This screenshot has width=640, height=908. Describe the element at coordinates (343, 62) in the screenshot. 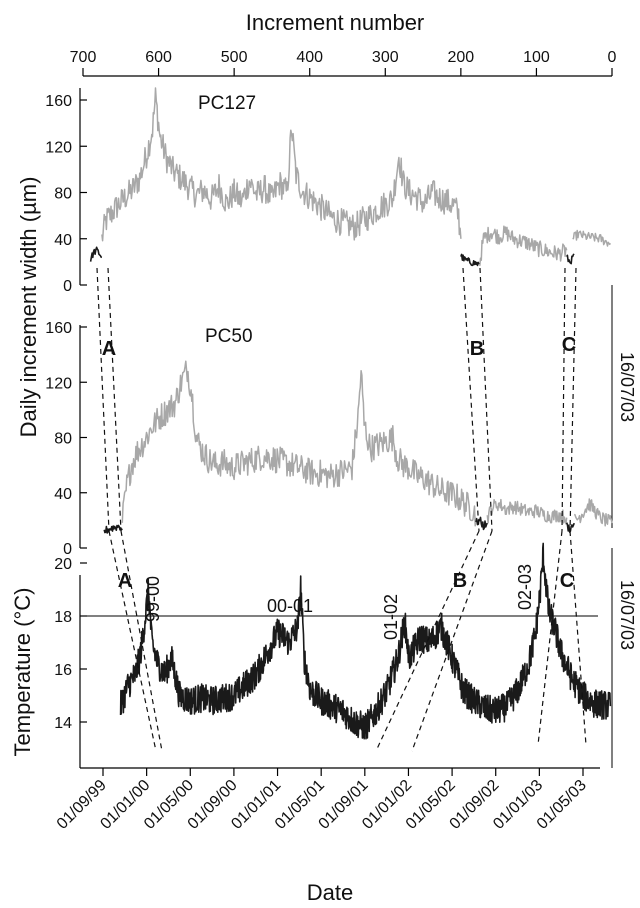

I see `top-axis-ticks: 700 600 500 400 300 200 100 0` at that location.